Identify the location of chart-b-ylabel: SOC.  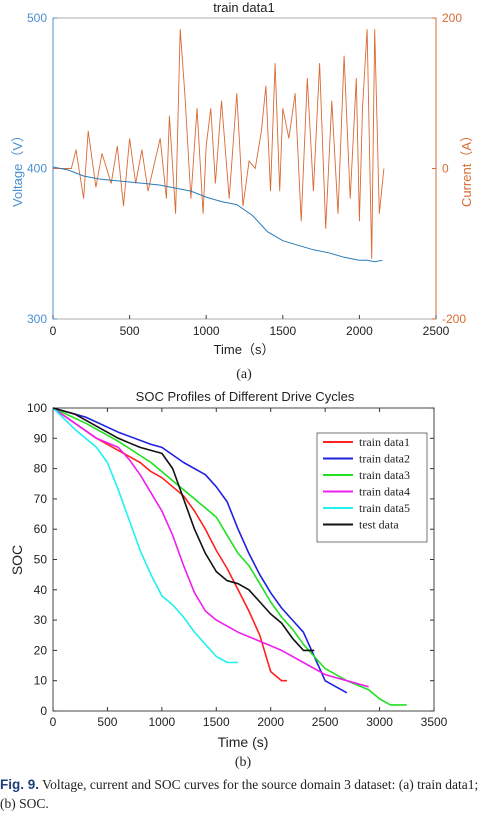
(17, 560).